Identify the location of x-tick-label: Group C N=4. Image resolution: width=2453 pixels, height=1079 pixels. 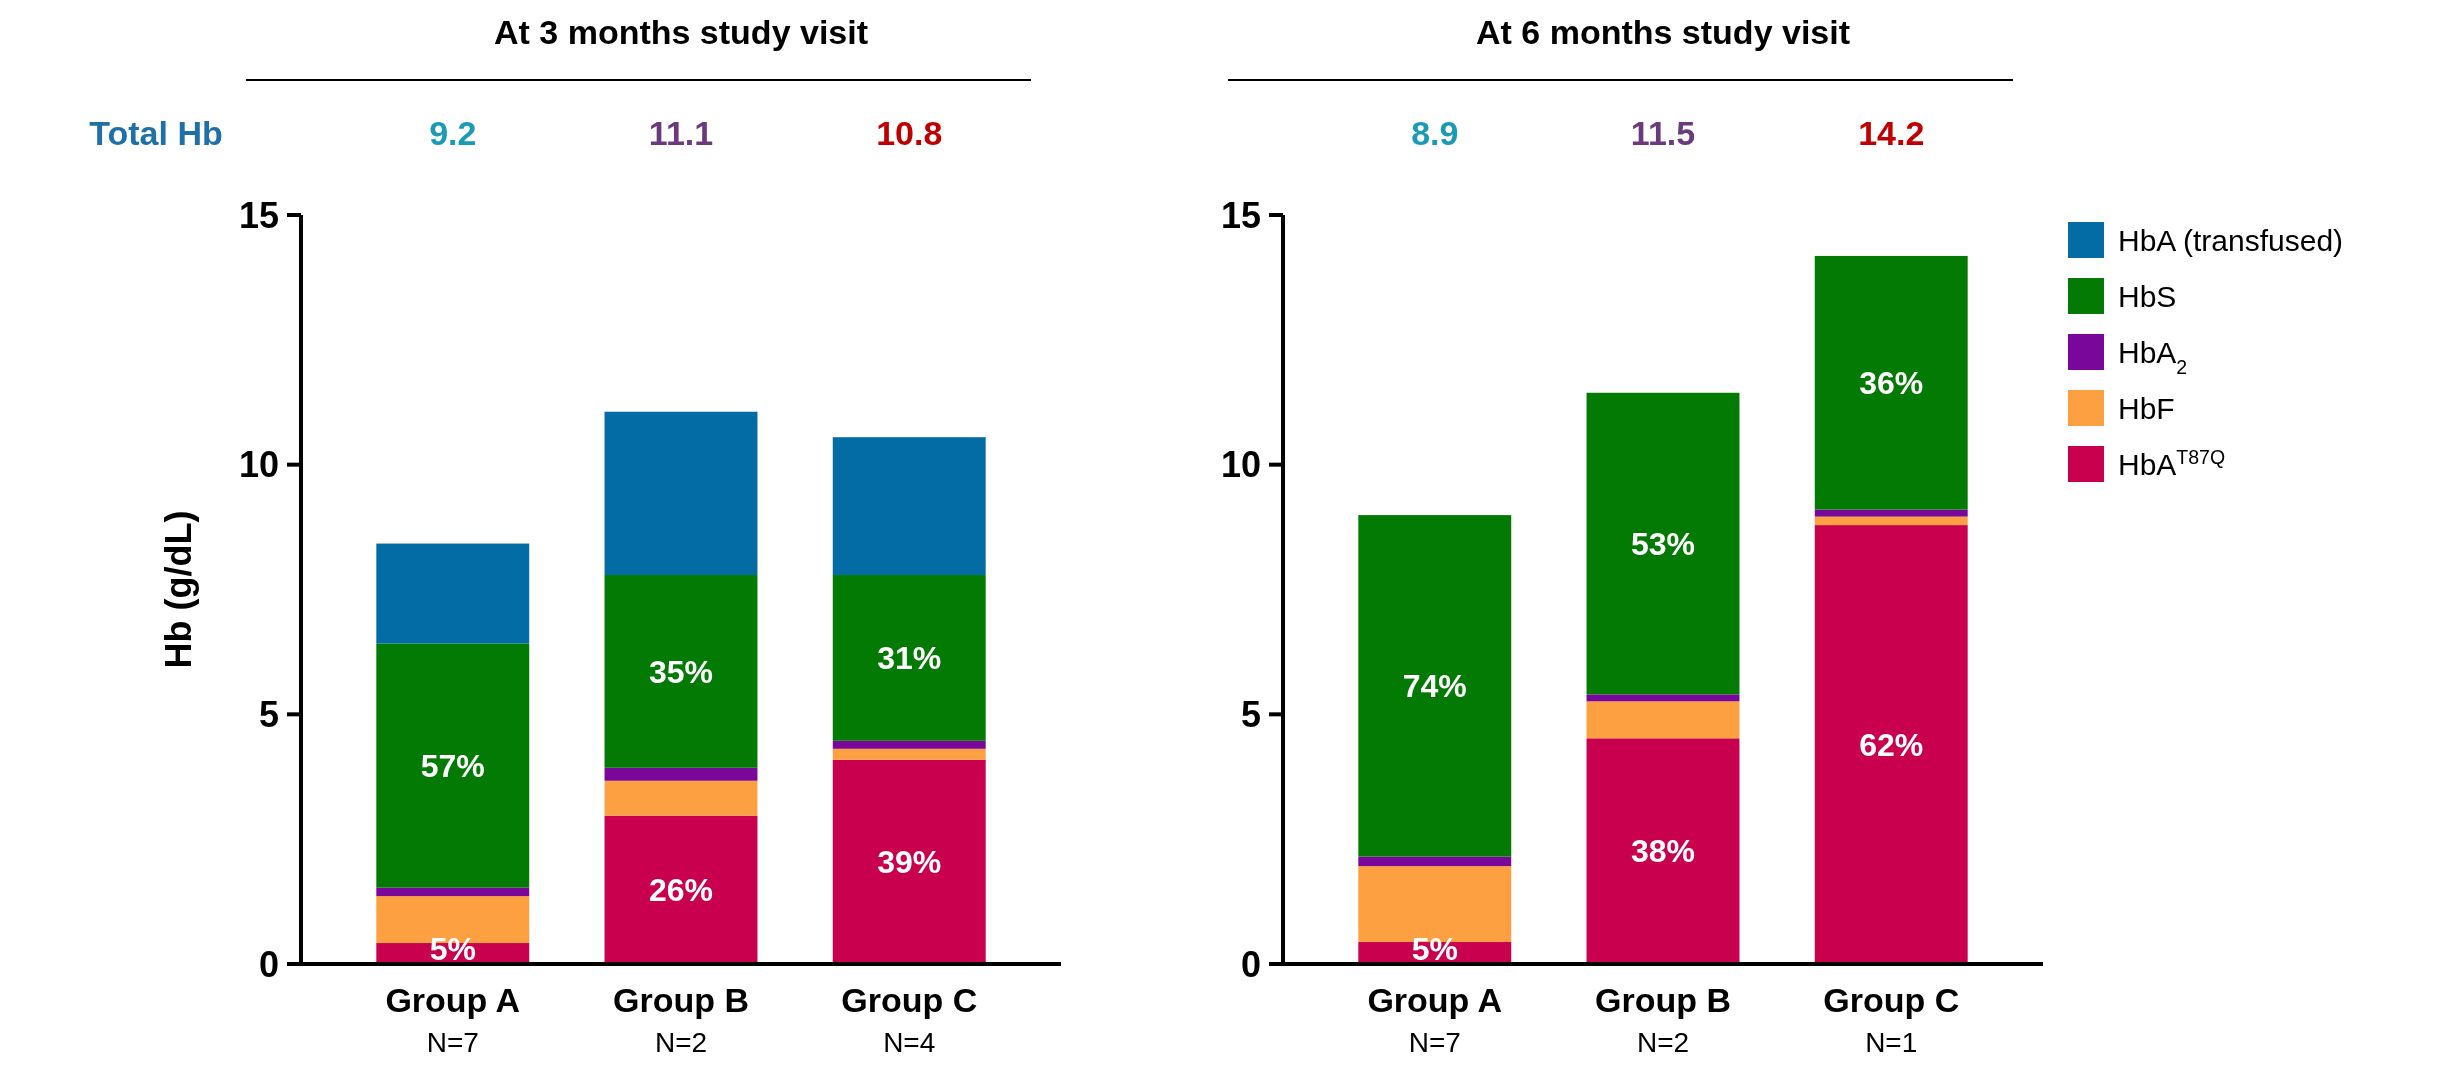
(909, 1019).